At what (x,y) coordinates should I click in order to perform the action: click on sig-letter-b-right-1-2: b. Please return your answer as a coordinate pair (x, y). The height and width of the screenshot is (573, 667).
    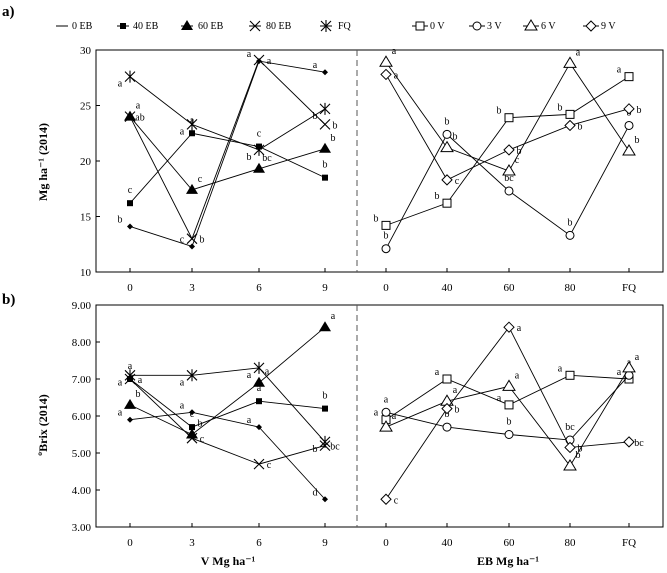
    Looking at the image, I should click on (509, 422).